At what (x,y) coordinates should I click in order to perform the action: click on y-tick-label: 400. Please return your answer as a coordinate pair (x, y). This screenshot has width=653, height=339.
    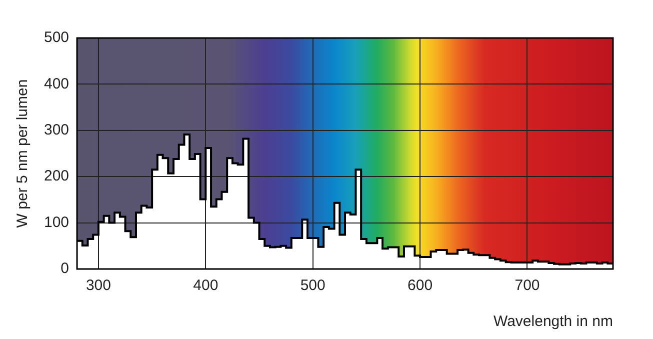
    Looking at the image, I should click on (57, 83).